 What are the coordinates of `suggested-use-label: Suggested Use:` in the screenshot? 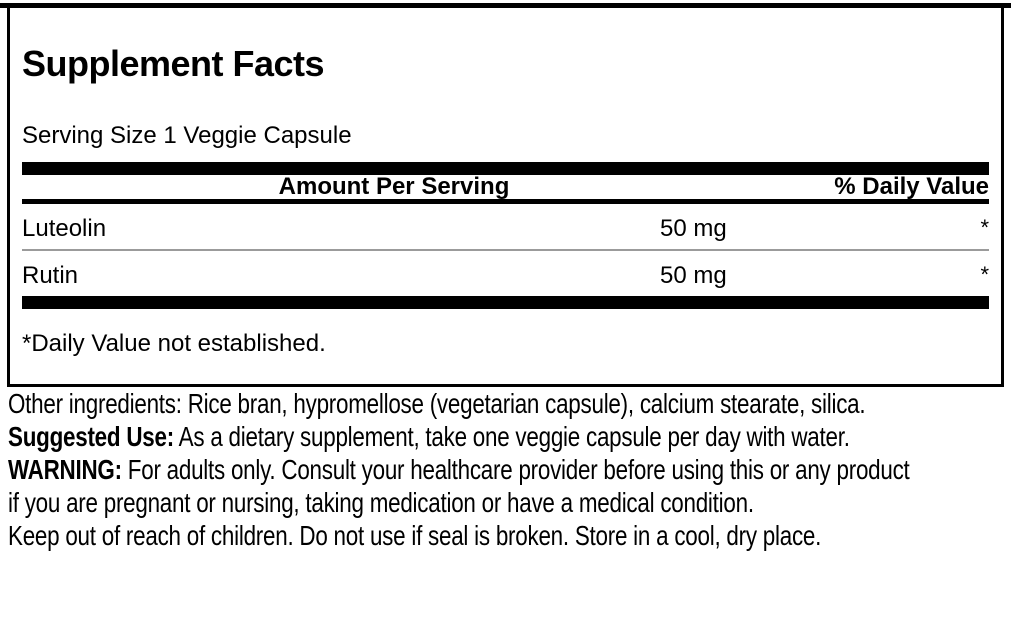 It's located at (91, 436).